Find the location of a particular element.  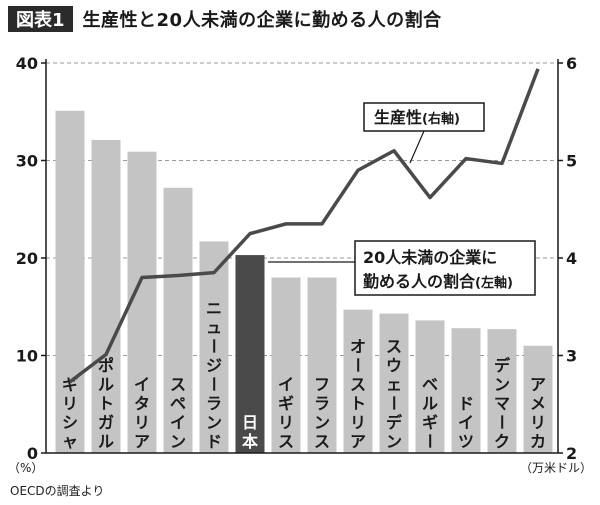

category-label-char: 本 is located at coordinates (250, 441).